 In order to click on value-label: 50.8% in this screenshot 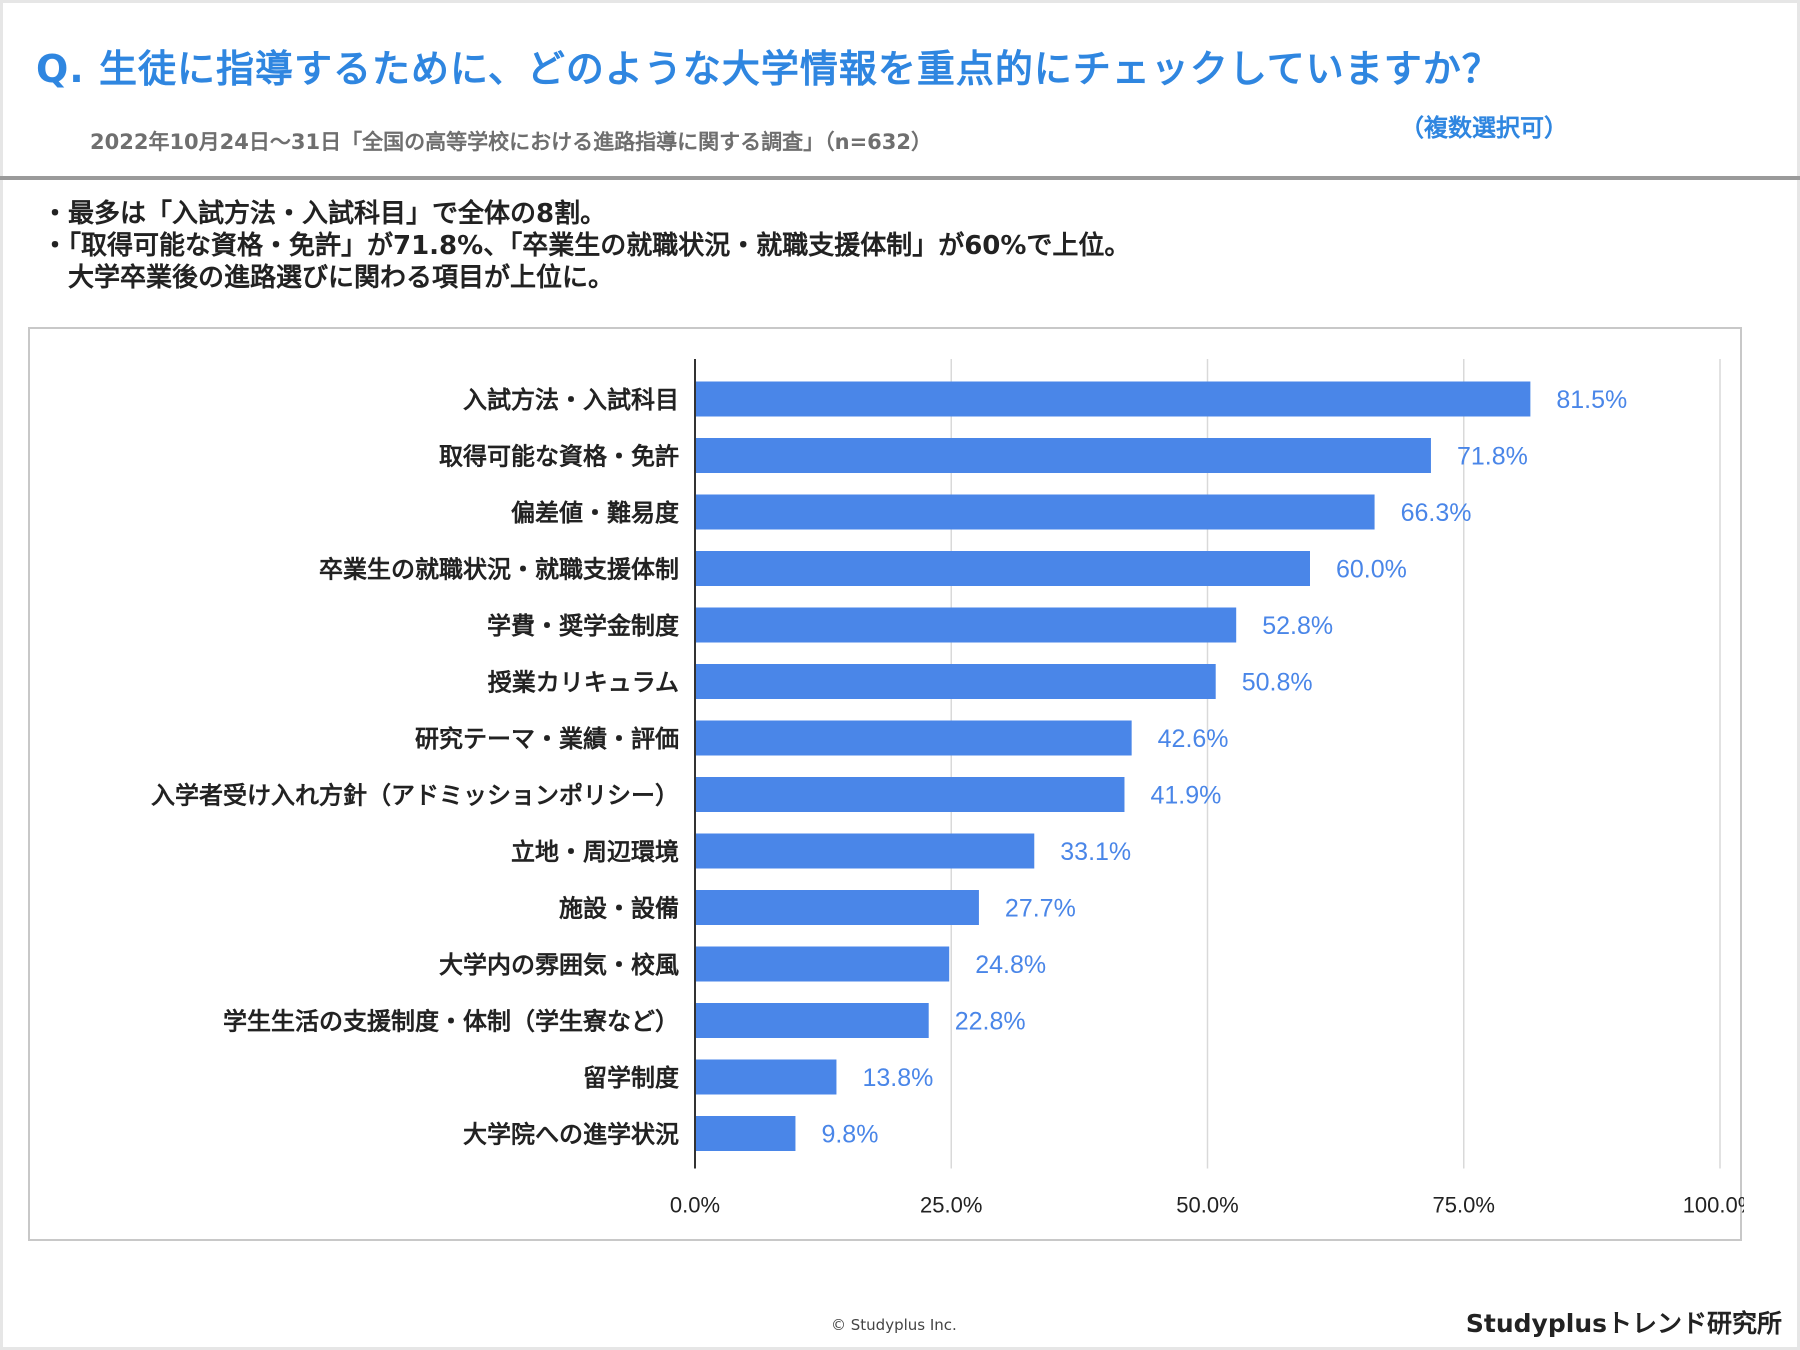, I will do `click(1277, 683)`.